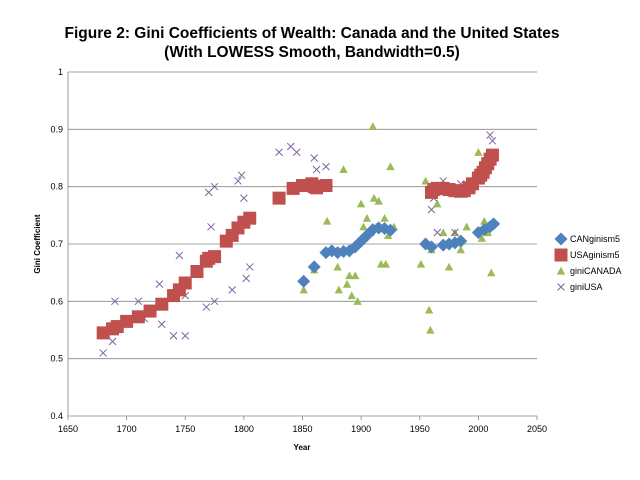  What do you see at coordinates (361, 429) in the screenshot?
I see `x-tick-label: 1900` at bounding box center [361, 429].